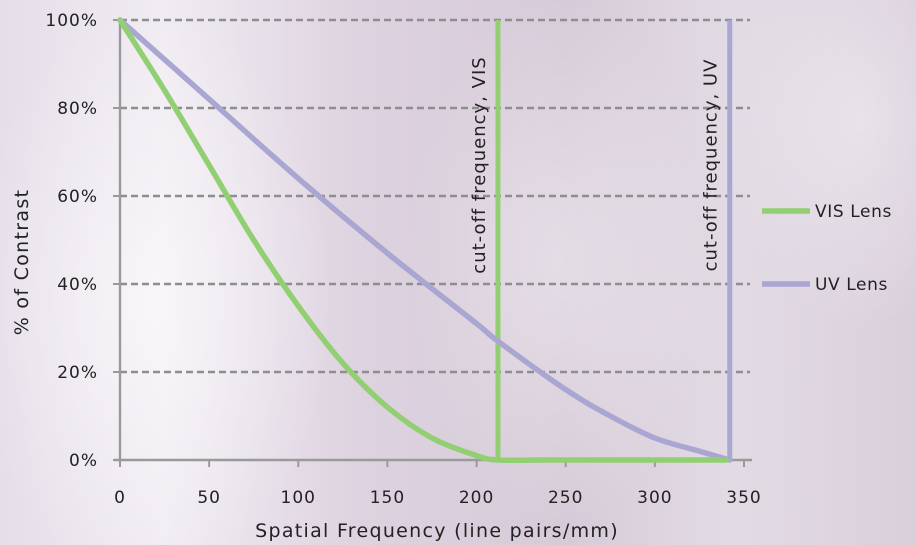  I want to click on legend-label-uv: UV Lens, so click(851, 285).